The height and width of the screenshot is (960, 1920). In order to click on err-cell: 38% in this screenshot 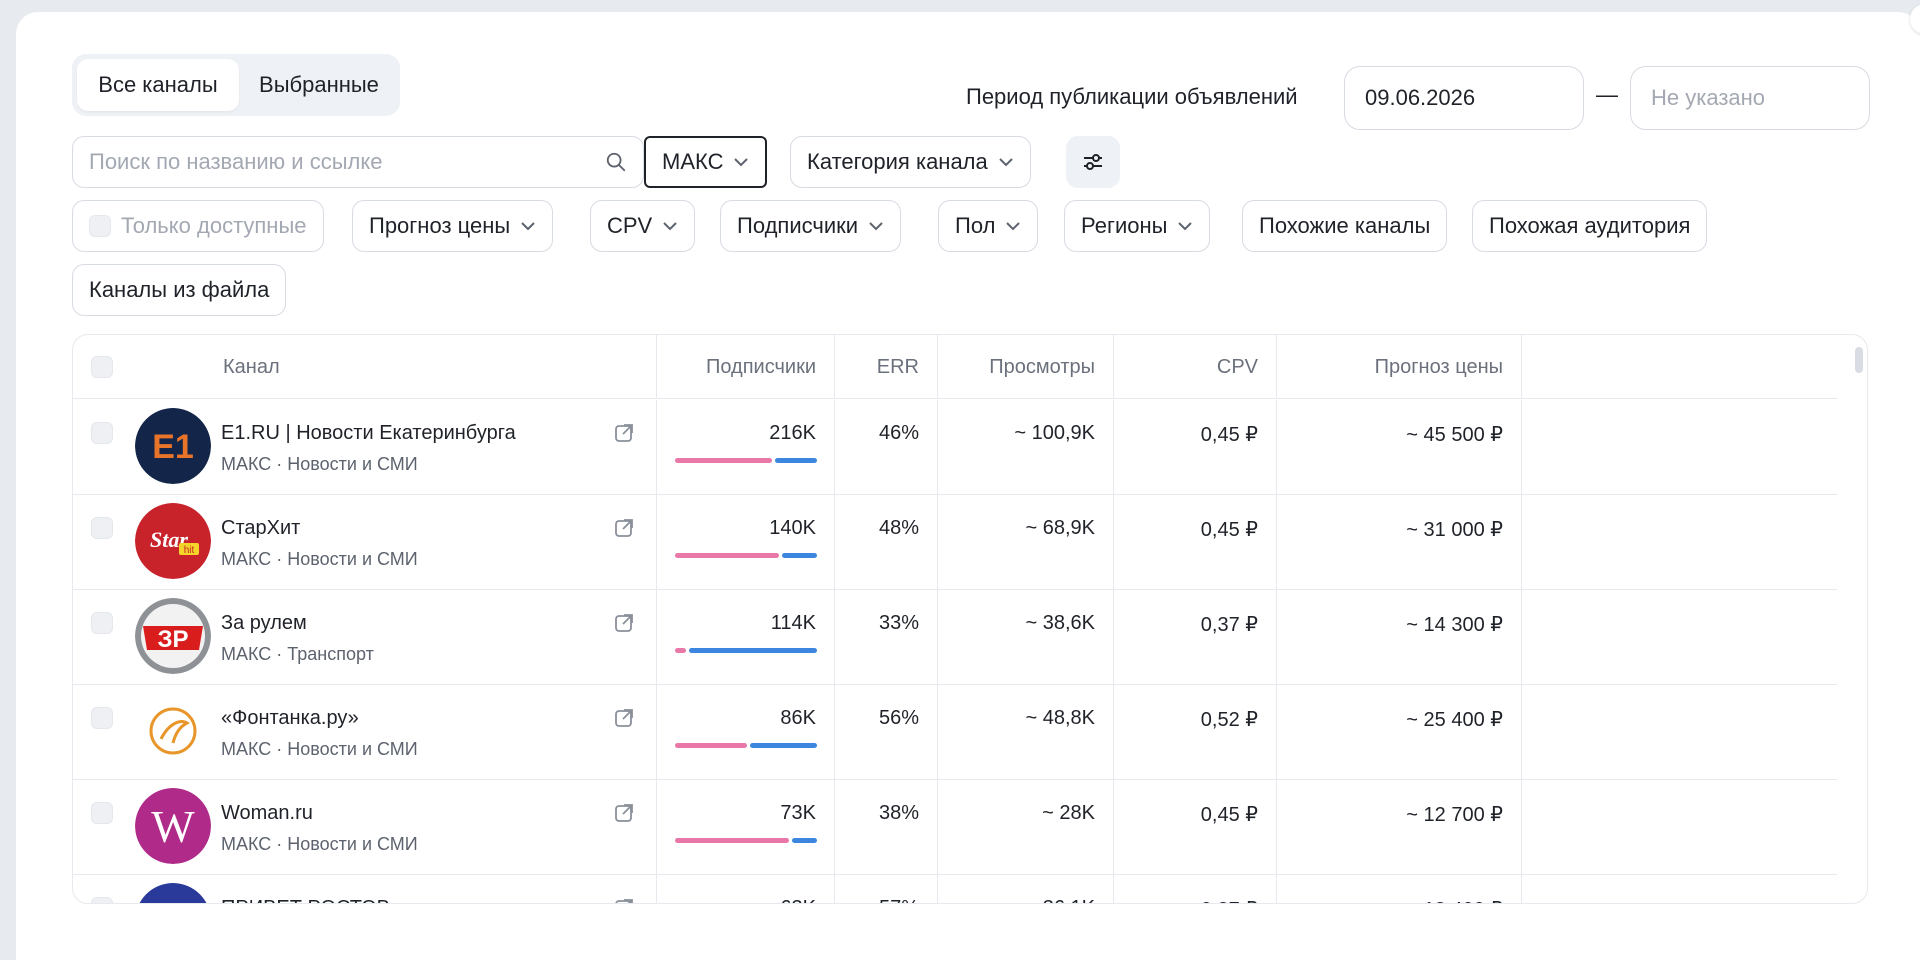, I will do `click(886, 827)`.